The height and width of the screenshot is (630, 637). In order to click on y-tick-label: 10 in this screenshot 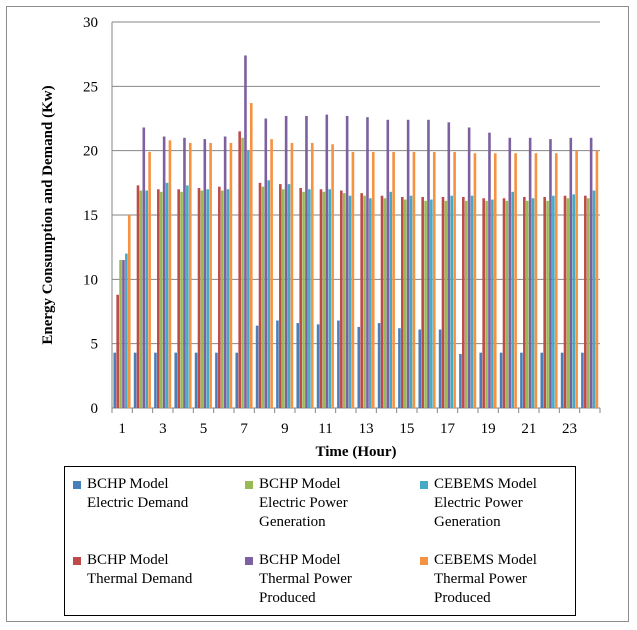, I will do `click(90, 280)`.